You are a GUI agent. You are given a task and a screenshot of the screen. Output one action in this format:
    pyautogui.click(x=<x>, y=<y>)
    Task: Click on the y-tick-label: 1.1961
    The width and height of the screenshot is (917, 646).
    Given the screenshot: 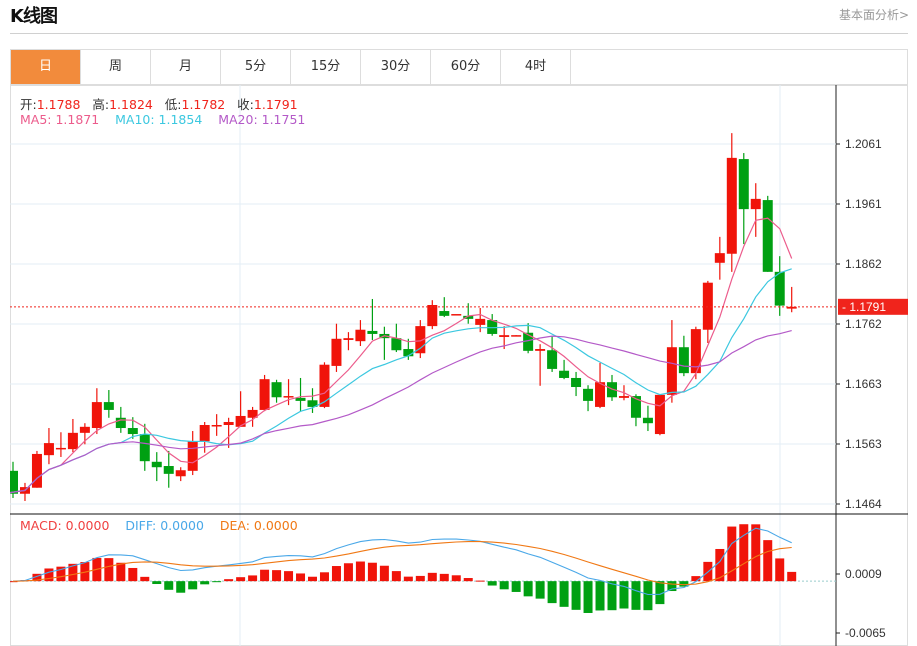 What is the action you would take?
    pyautogui.click(x=863, y=204)
    